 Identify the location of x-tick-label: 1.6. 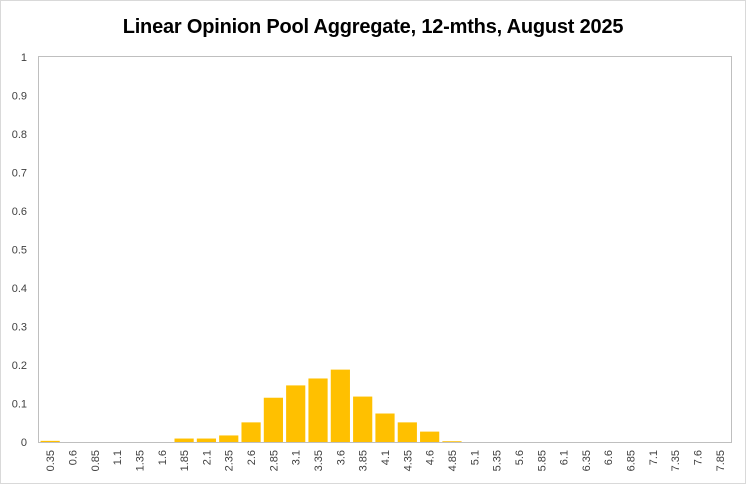
(163, 457).